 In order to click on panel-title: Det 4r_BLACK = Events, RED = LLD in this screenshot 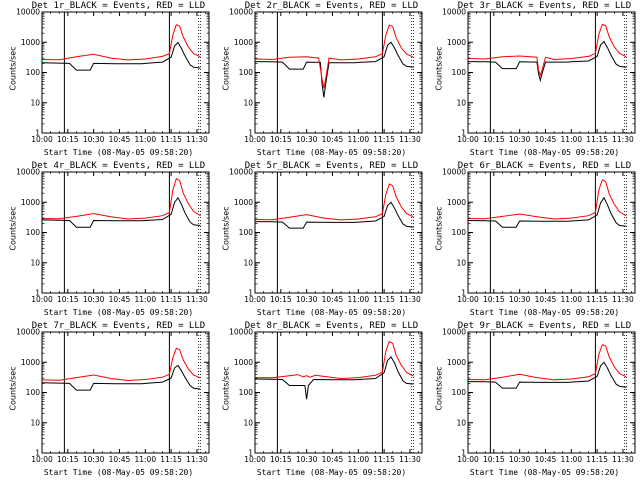, I will do `click(118, 166)`.